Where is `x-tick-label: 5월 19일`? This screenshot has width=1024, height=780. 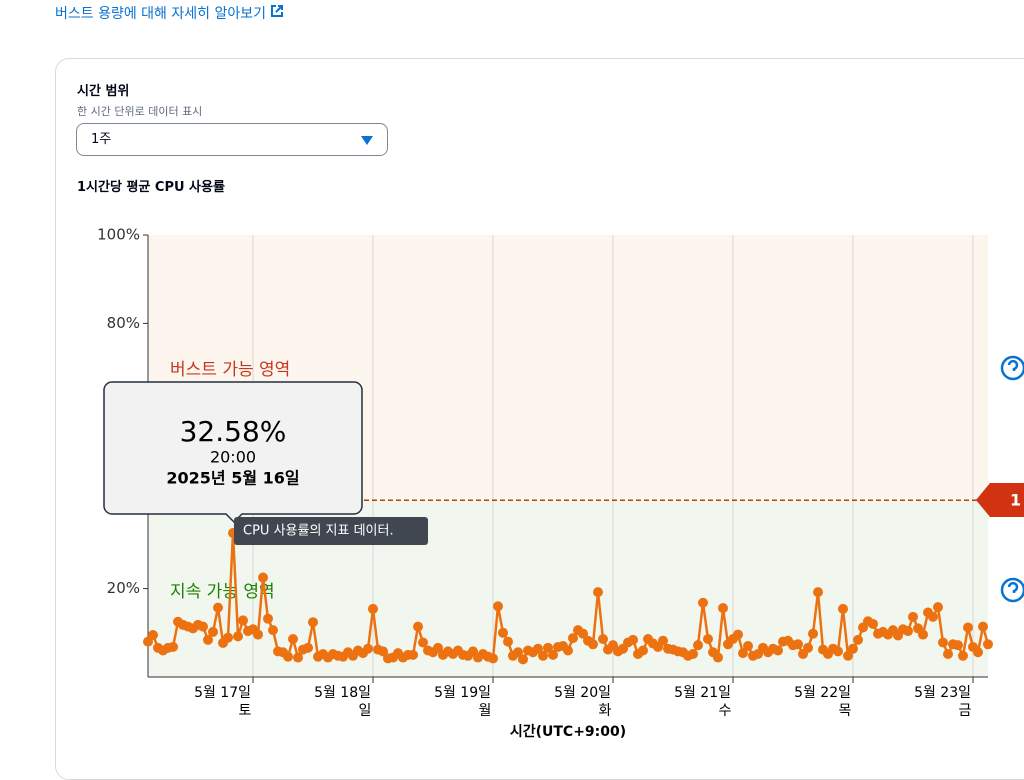 x-tick-label: 5월 19일 is located at coordinates (462, 693).